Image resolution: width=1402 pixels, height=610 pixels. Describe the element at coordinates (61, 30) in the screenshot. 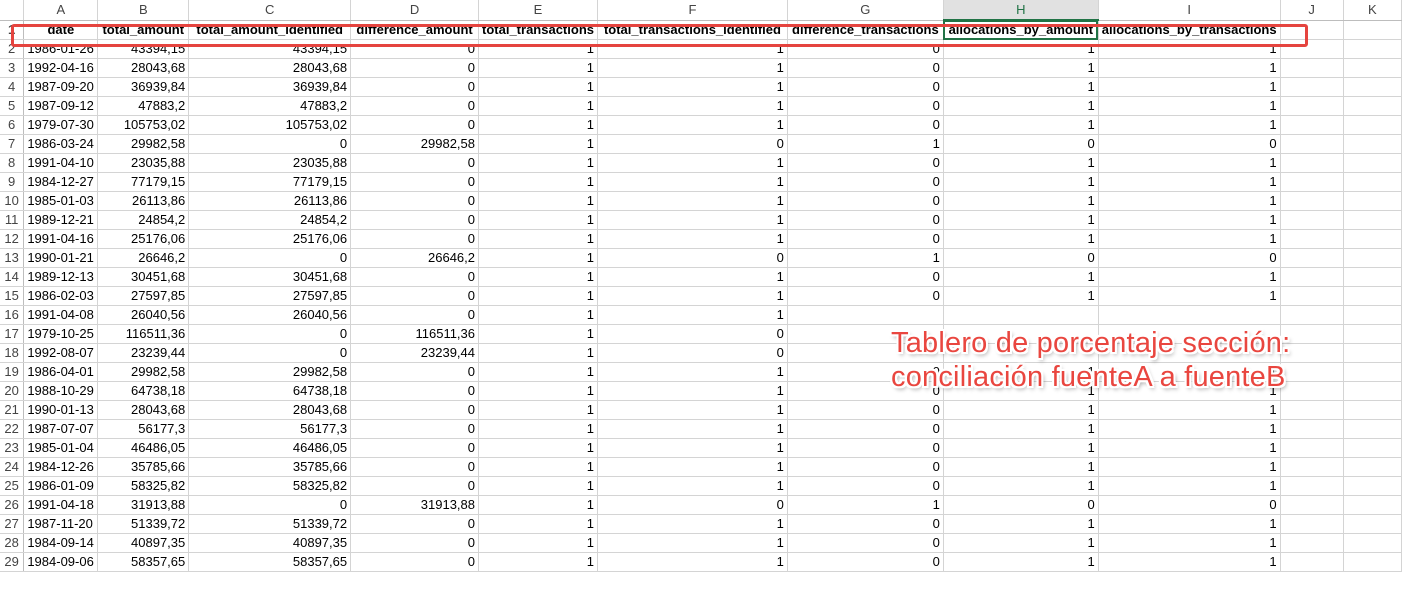

I see `header-cell-date: date` at that location.